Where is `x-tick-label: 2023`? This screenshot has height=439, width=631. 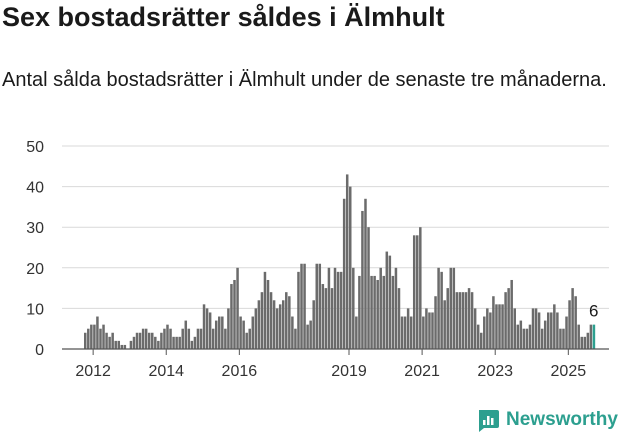
x-tick-label: 2023 is located at coordinates (495, 371).